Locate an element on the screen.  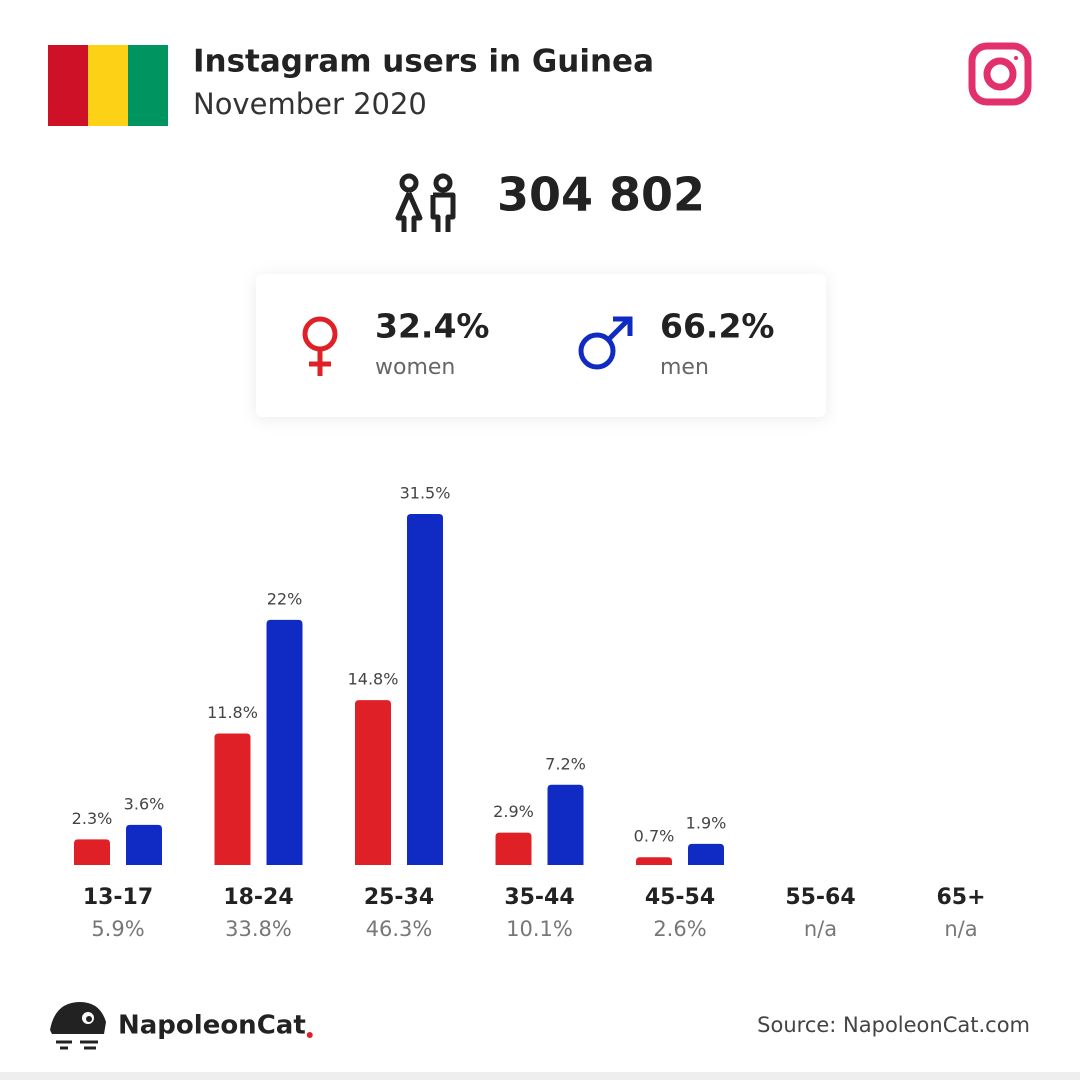
instagram-icon is located at coordinates (1000, 74).